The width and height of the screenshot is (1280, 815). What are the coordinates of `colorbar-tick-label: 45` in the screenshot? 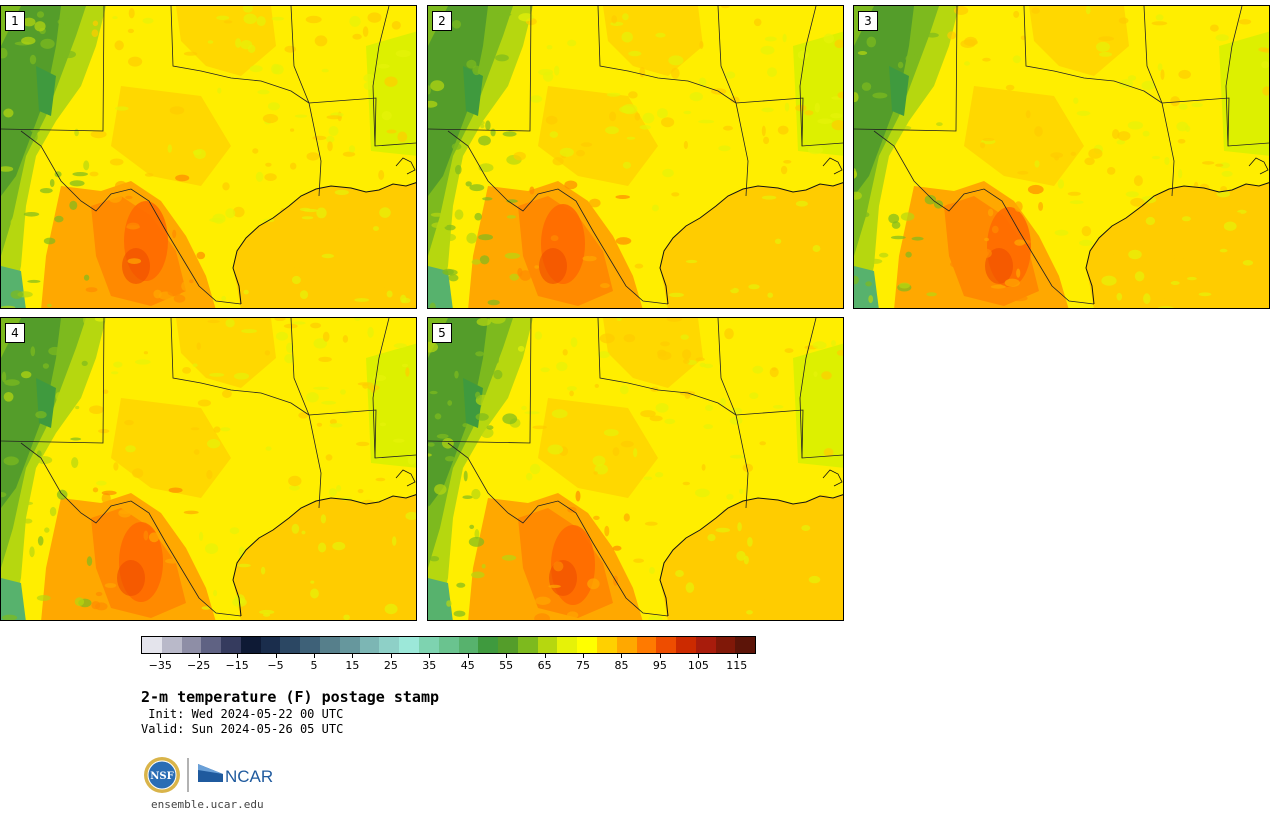 It's located at (467, 665).